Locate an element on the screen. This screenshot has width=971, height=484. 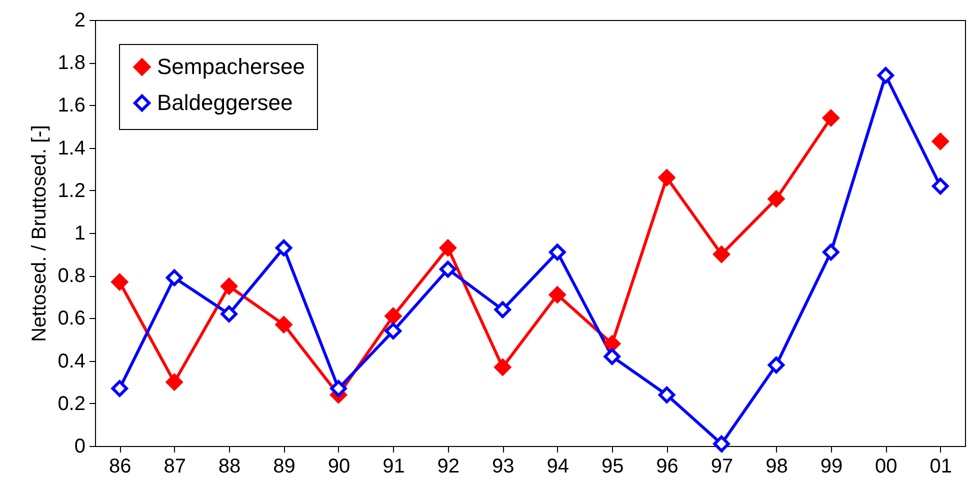
y-tick-label: 1 is located at coordinates (80, 233).